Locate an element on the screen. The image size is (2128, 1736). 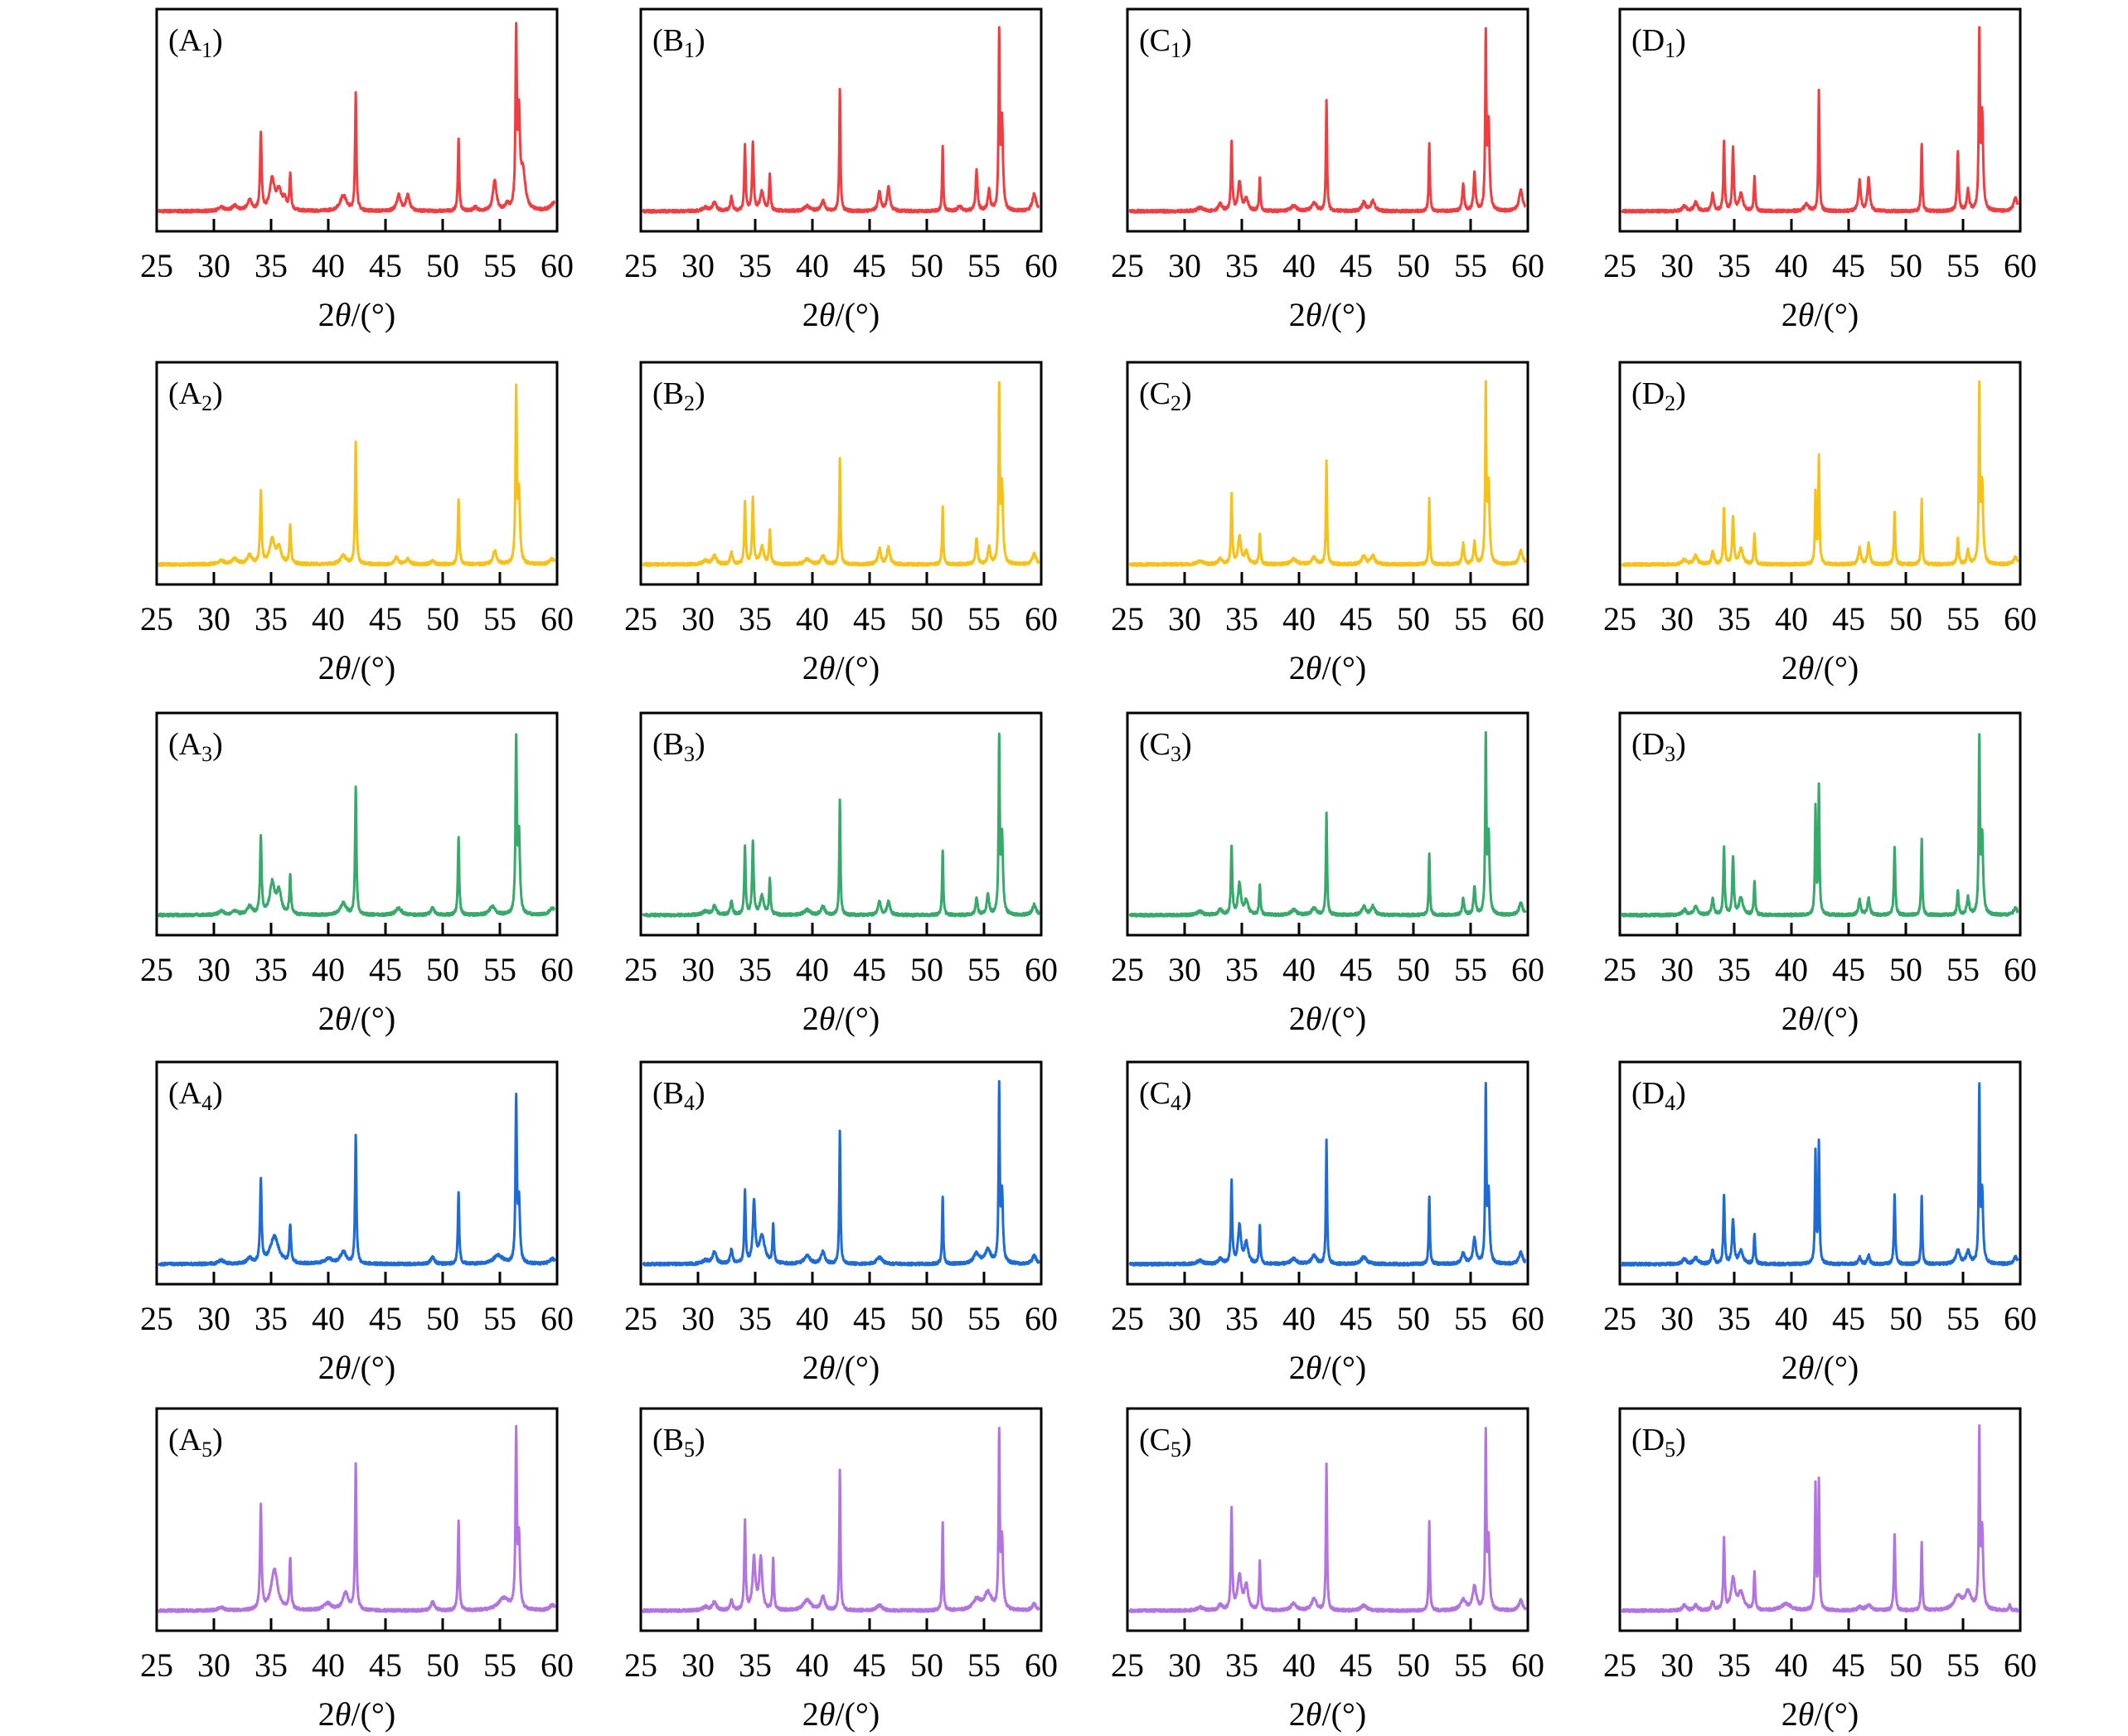
panel-label: (C4) is located at coordinates (1165, 1095).